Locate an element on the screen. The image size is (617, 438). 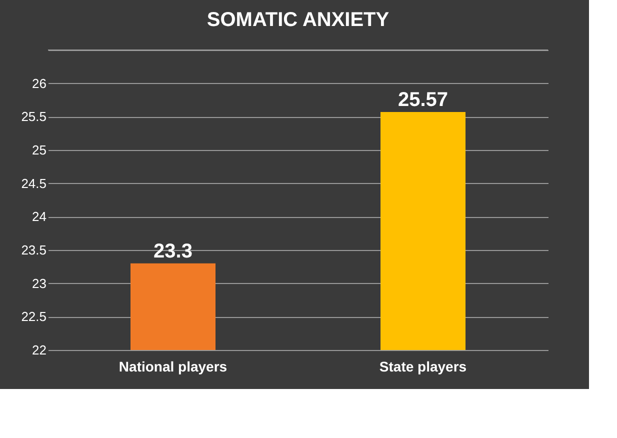
x-tick-label: State players is located at coordinates (423, 366).